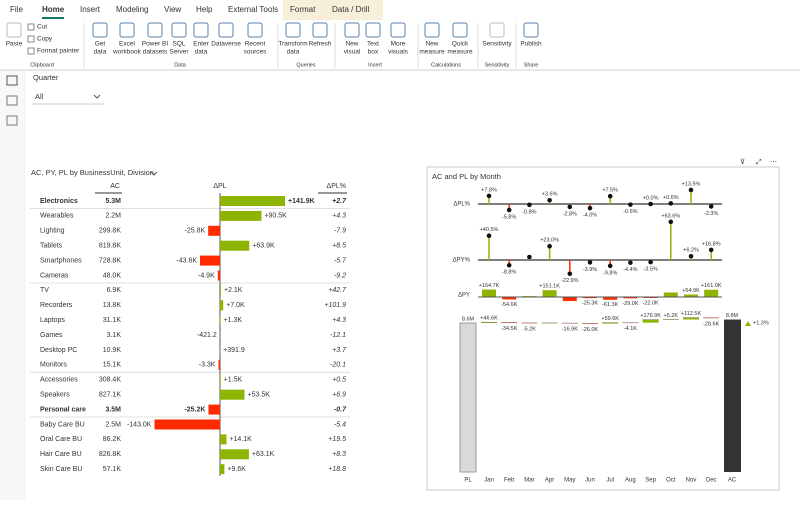 The image size is (800, 505). What do you see at coordinates (352, 52) in the screenshot?
I see `ribbon-button-label: visual` at bounding box center [352, 52].